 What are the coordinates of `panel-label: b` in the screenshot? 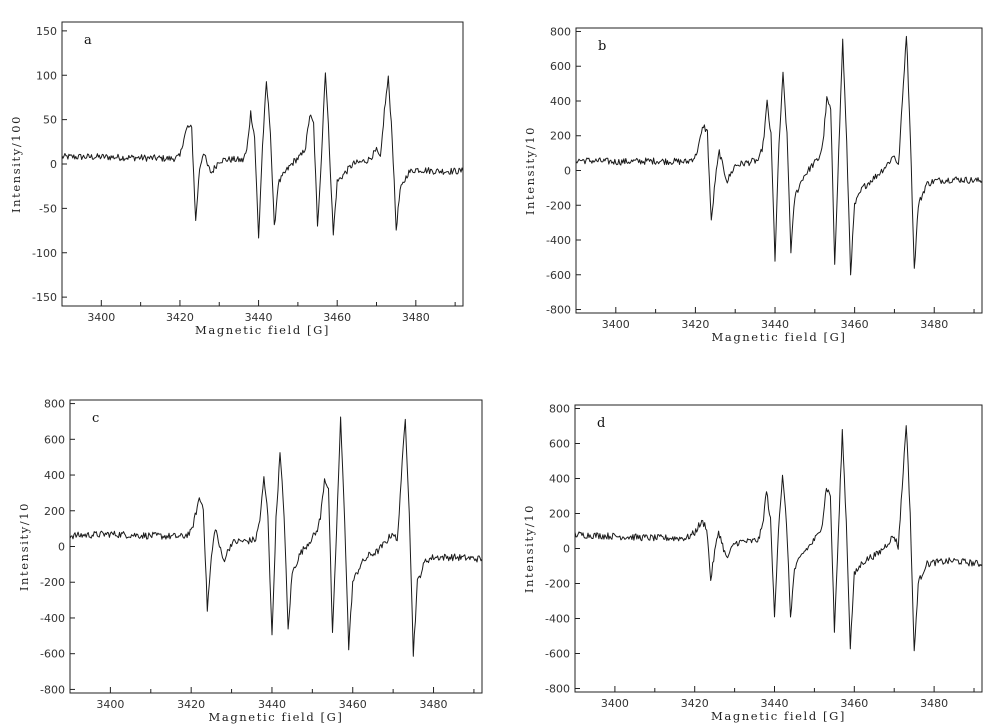 It's located at (602, 46).